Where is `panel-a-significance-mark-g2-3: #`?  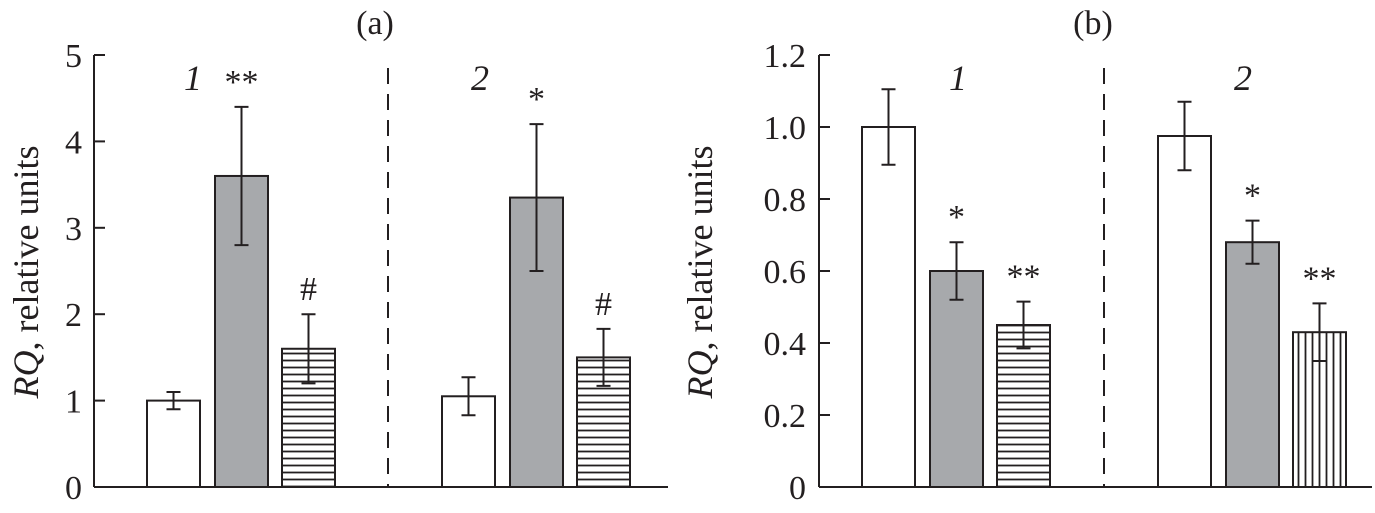
panel-a-significance-mark-g2-3: # is located at coordinates (603, 304).